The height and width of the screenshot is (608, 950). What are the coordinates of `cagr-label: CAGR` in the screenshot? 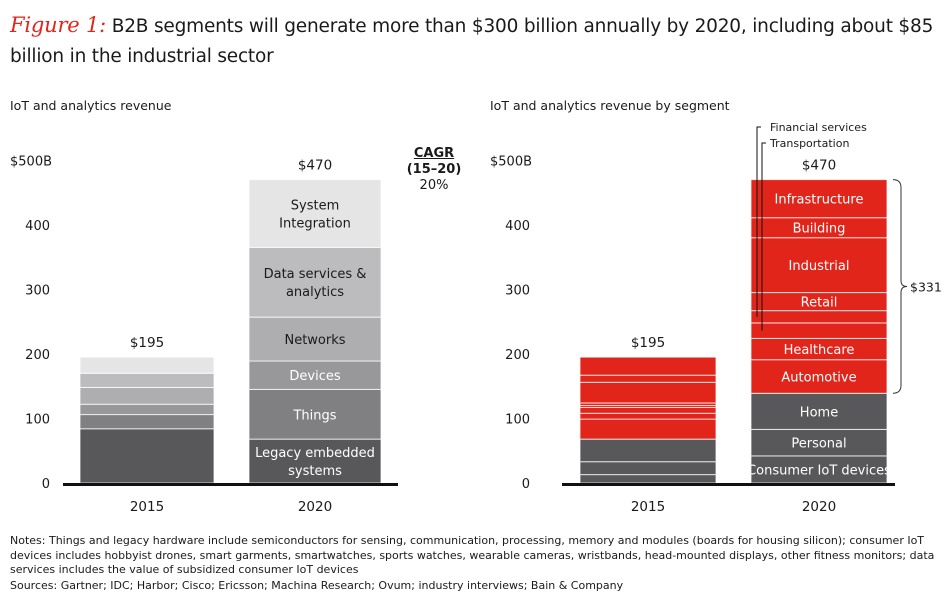 It's located at (434, 153).